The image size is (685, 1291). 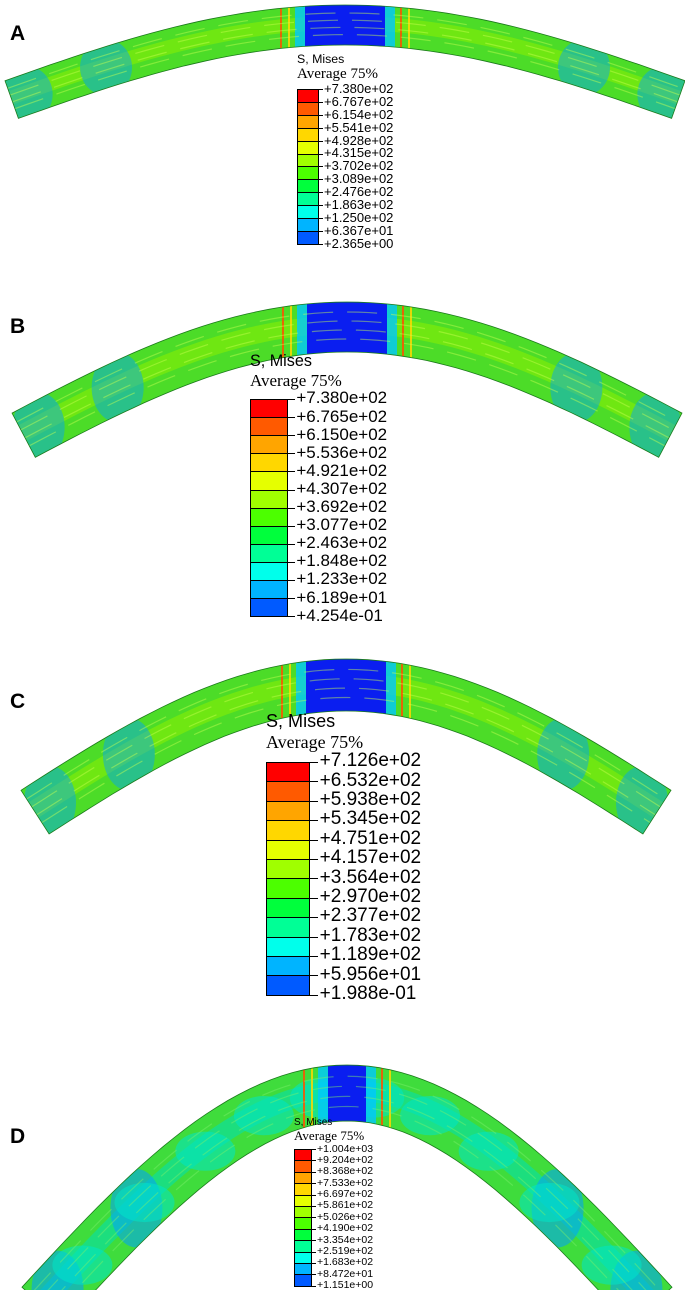 What do you see at coordinates (345, 1182) in the screenshot?
I see `legend-value: +7.533e+02` at bounding box center [345, 1182].